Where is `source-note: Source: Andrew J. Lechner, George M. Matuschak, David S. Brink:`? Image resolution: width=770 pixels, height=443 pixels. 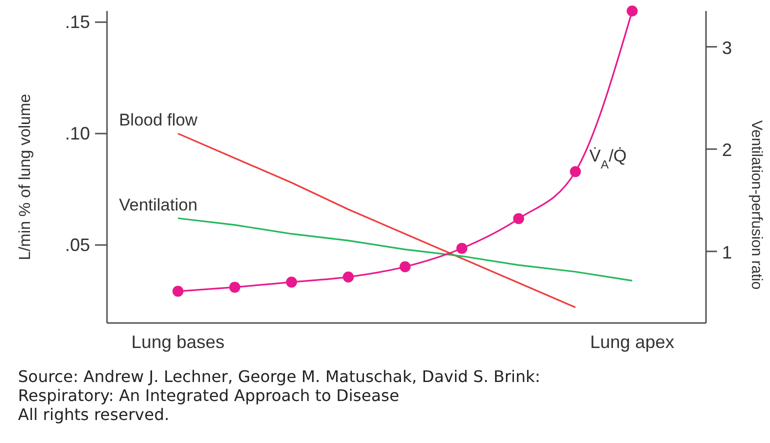
source-note: Source: Andrew J. Lechner, George M. Matuschak, David S. Brink: is located at coordinates (279, 376).